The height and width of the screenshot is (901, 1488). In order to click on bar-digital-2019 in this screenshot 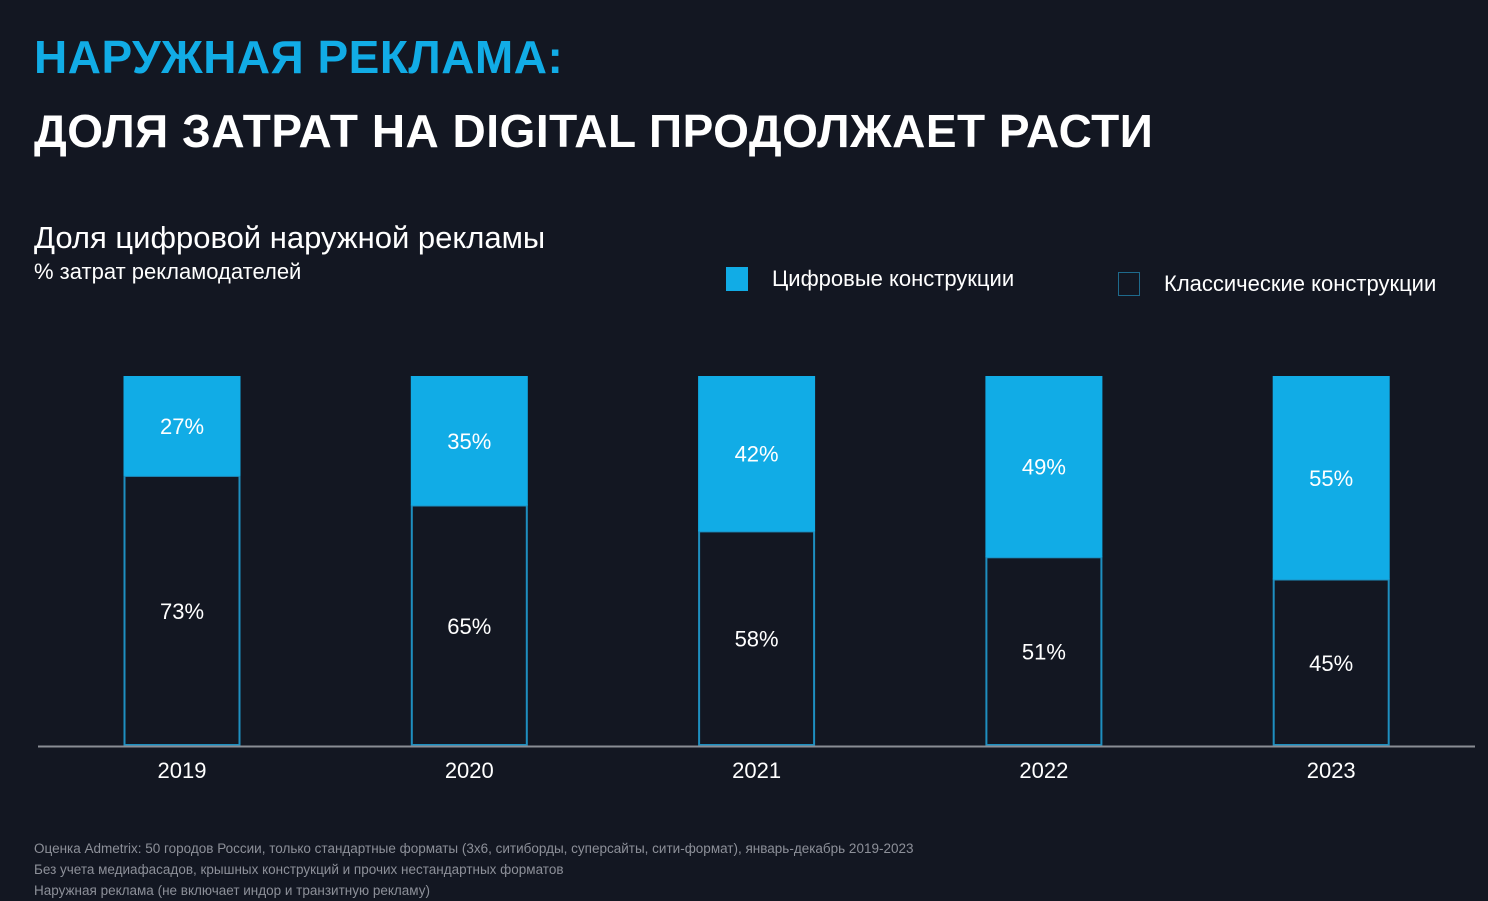, I will do `click(182, 426)`.